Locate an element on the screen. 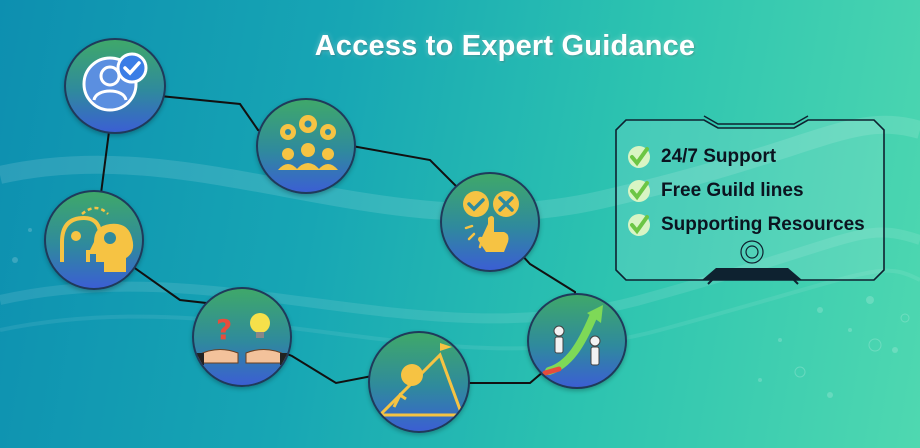 Image resolution: width=920 pixels, height=448 pixels. mountain-summit-node is located at coordinates (419, 382).